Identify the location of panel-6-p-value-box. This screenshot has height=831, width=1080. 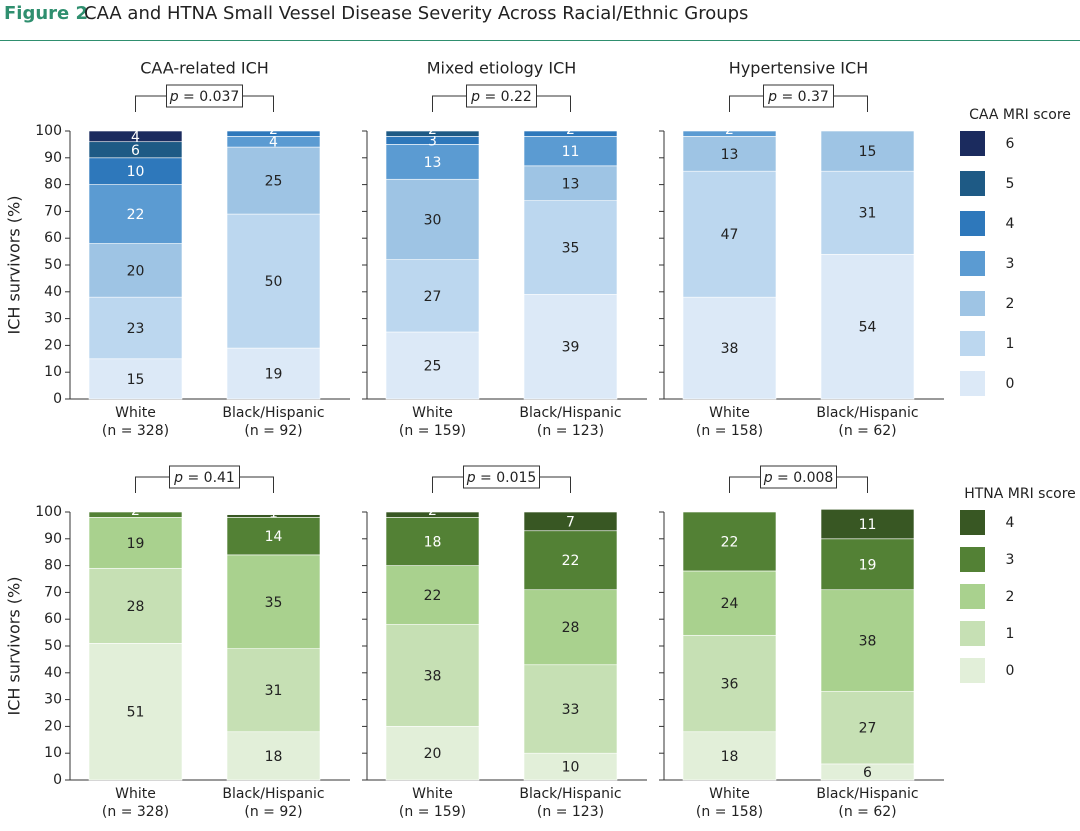
(798, 477).